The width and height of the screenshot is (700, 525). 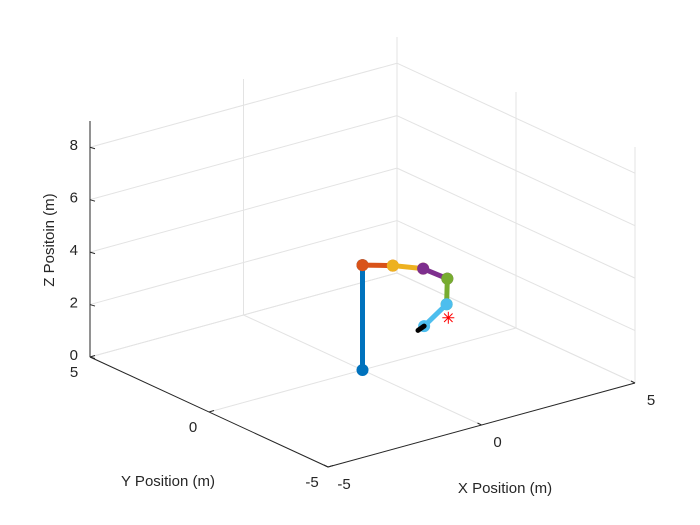 I want to click on x-tick-label: -5, so click(x=343, y=484).